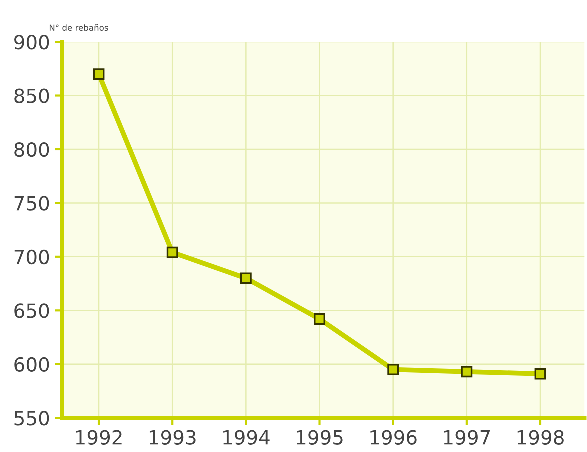 The width and height of the screenshot is (587, 452). I want to click on y-axis-title: N° de rebaños, so click(79, 28).